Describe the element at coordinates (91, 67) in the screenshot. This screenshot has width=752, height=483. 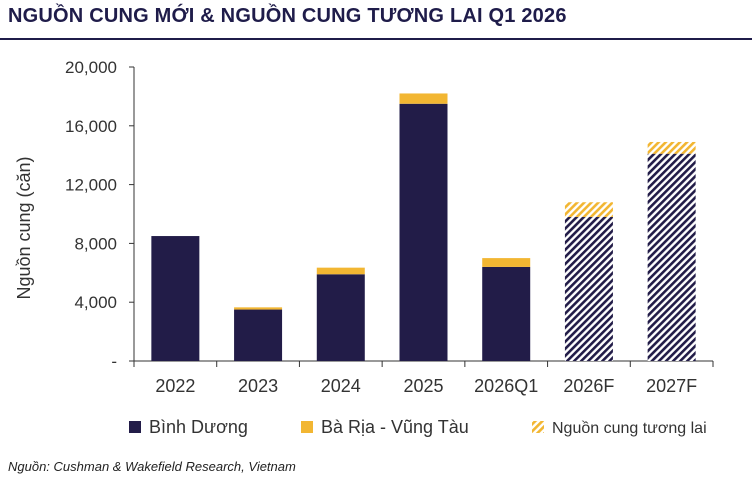
I see `y-tick-label: 20,000` at that location.